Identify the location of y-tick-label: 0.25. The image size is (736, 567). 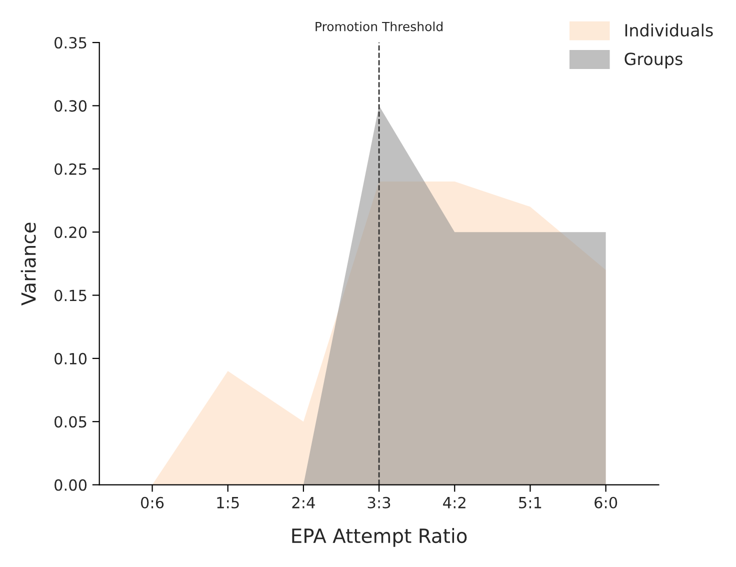
(70, 169).